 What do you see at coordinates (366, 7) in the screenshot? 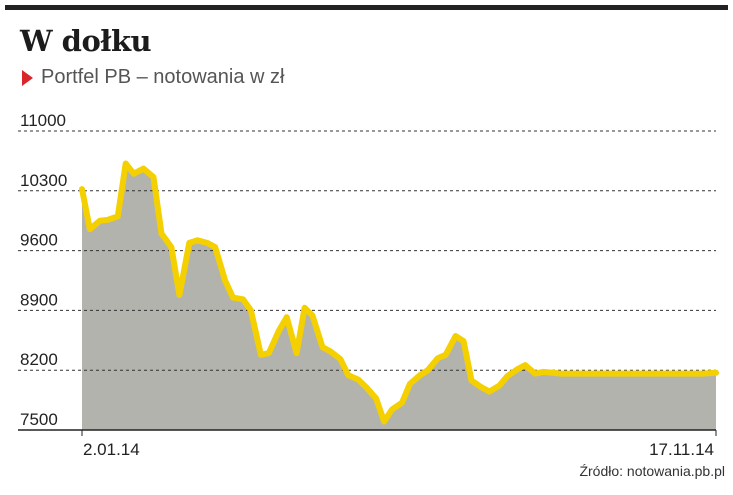
I see `top-rule` at bounding box center [366, 7].